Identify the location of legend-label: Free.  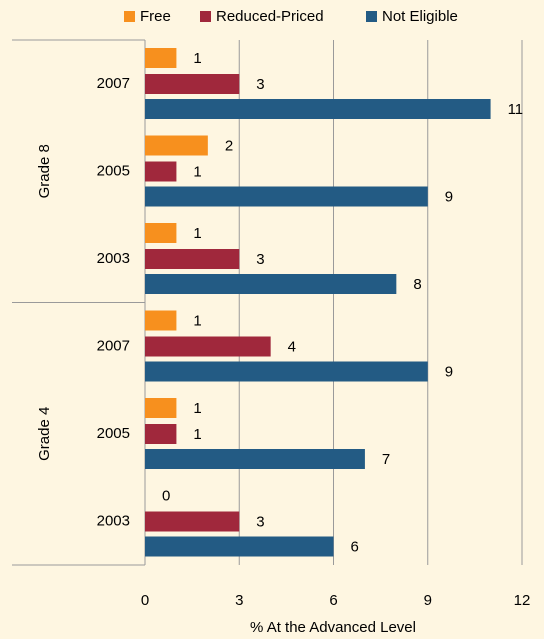
(155, 16).